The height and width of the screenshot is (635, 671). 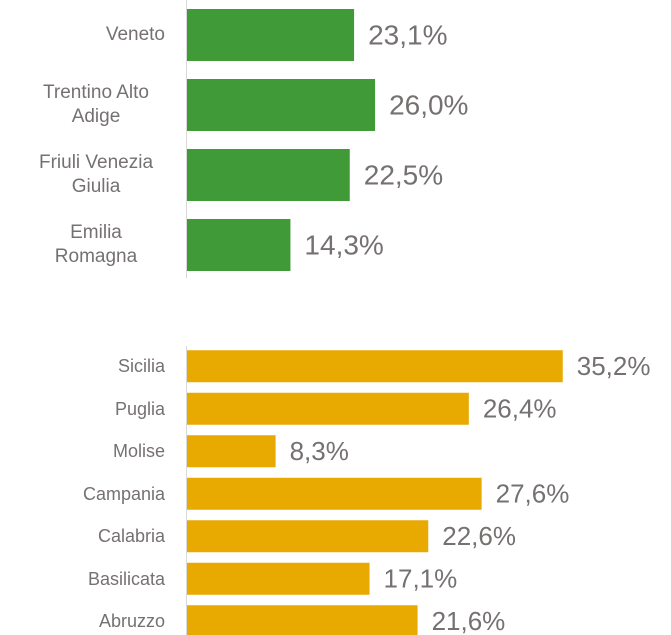 What do you see at coordinates (96, 174) in the screenshot?
I see `category-text: Friuli Venezia Giulia` at bounding box center [96, 174].